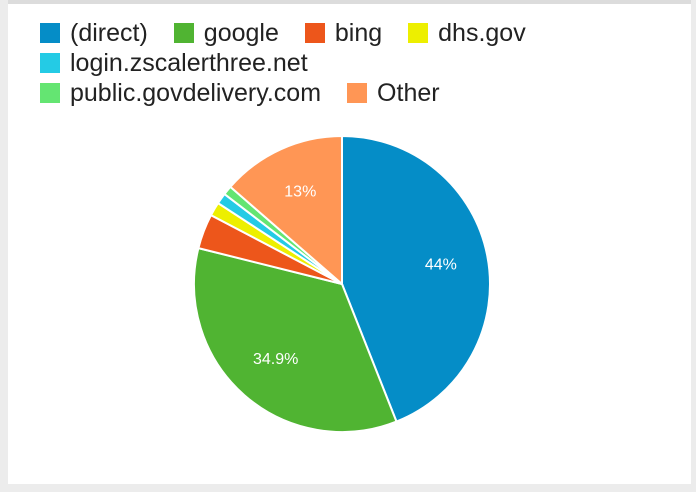 This screenshot has height=492, width=696. I want to click on legend-label-google: google, so click(241, 33).